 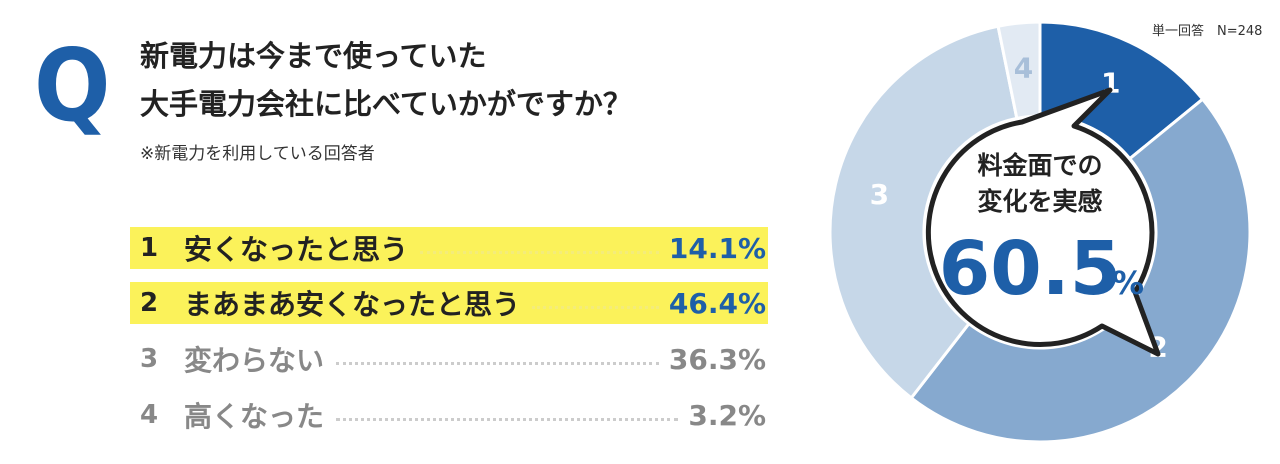 I want to click on answer-row-2: 2 まあまあ安くなったと思う 46.4%, so click(x=449, y=303).